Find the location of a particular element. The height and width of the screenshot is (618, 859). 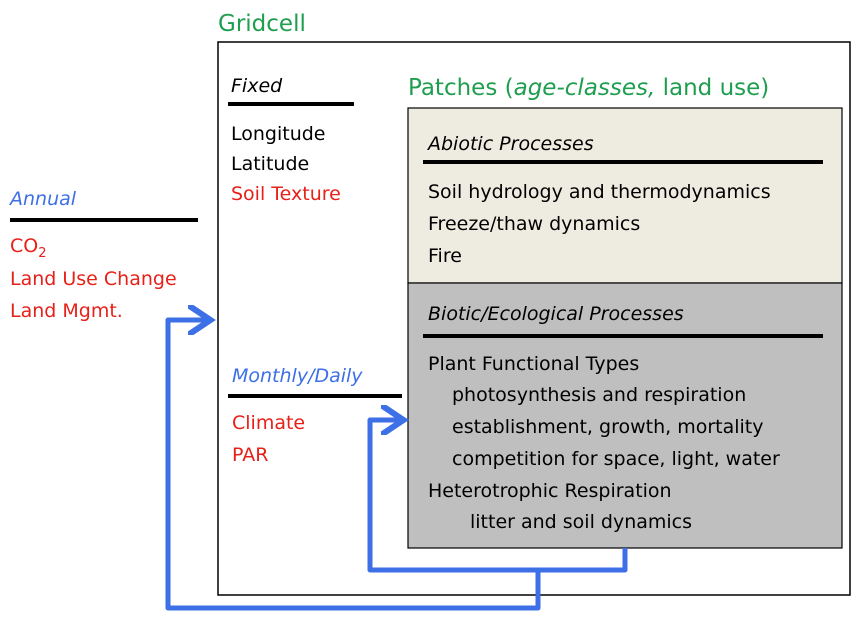

monthly-heading: Monthly/Daily is located at coordinates (297, 376).